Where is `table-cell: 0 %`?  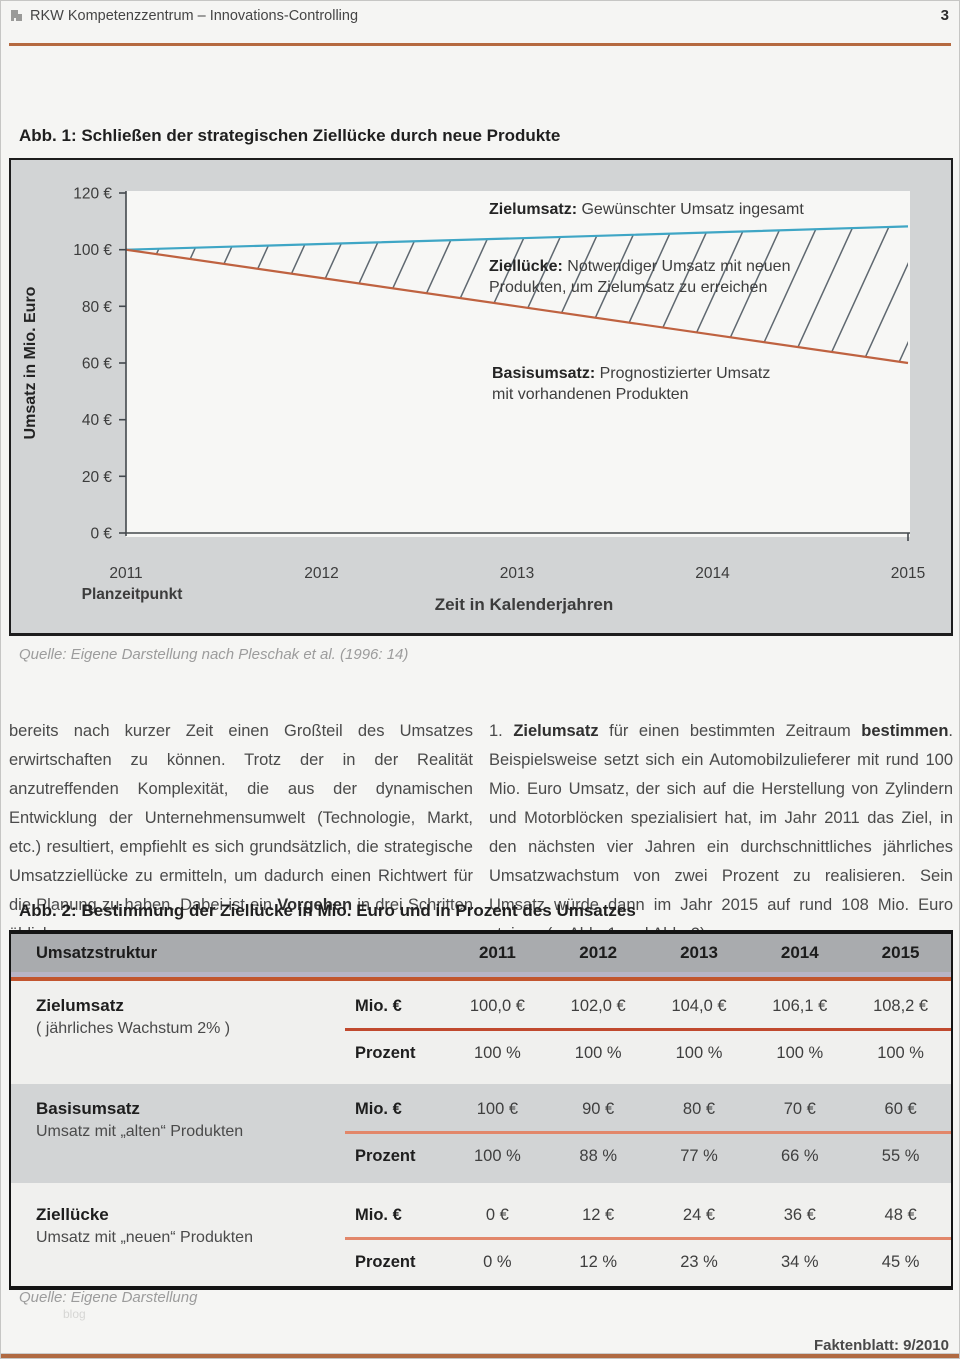
table-cell: 0 % is located at coordinates (497, 1261).